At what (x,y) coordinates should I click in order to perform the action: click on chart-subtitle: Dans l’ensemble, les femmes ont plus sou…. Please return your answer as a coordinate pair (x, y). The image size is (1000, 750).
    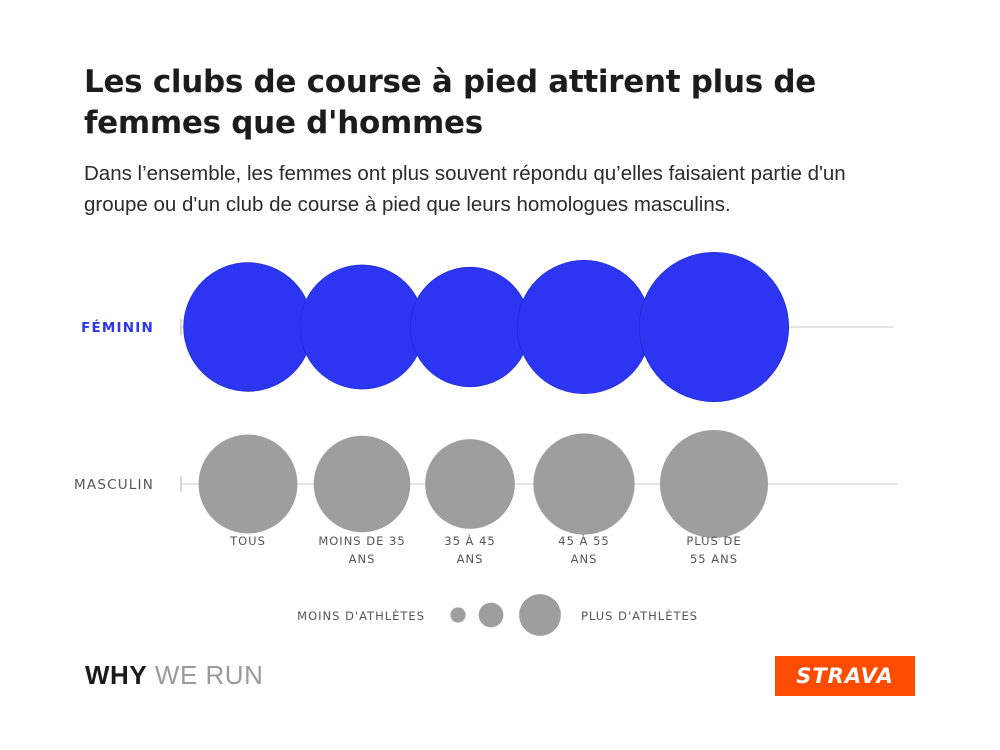
    Looking at the image, I should click on (465, 189).